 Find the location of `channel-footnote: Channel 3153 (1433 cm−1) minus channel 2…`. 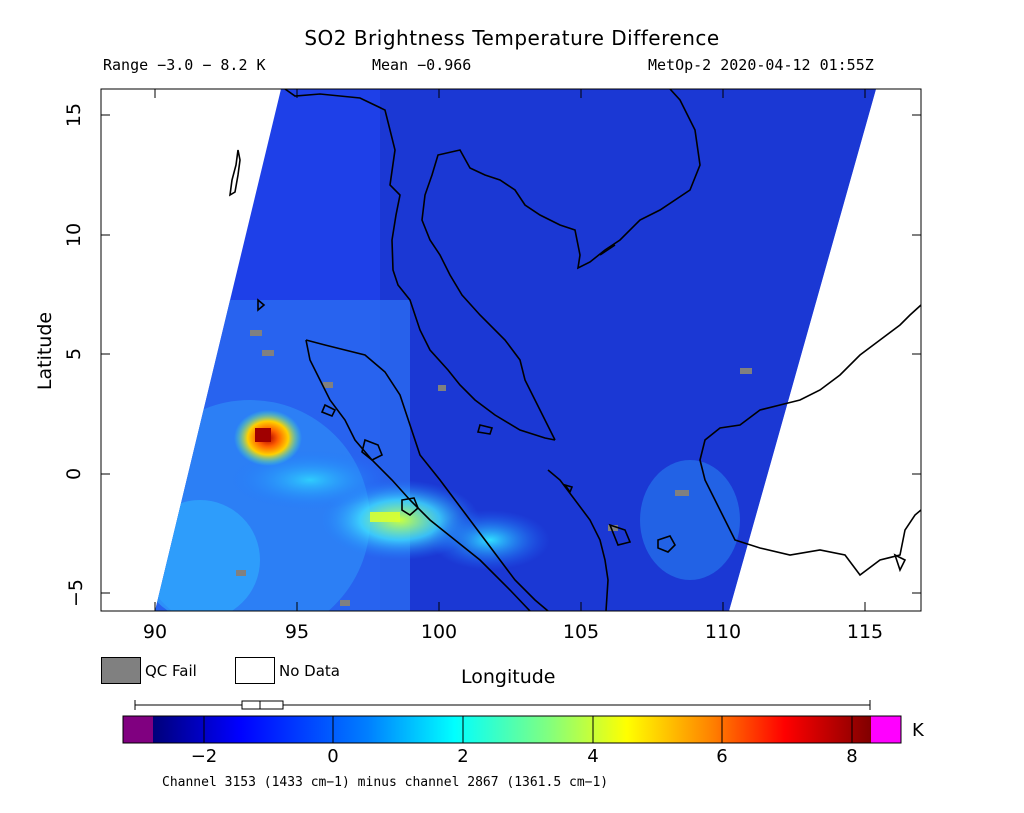

channel-footnote: Channel 3153 (1433 cm−1) minus channel 2… is located at coordinates (385, 782).